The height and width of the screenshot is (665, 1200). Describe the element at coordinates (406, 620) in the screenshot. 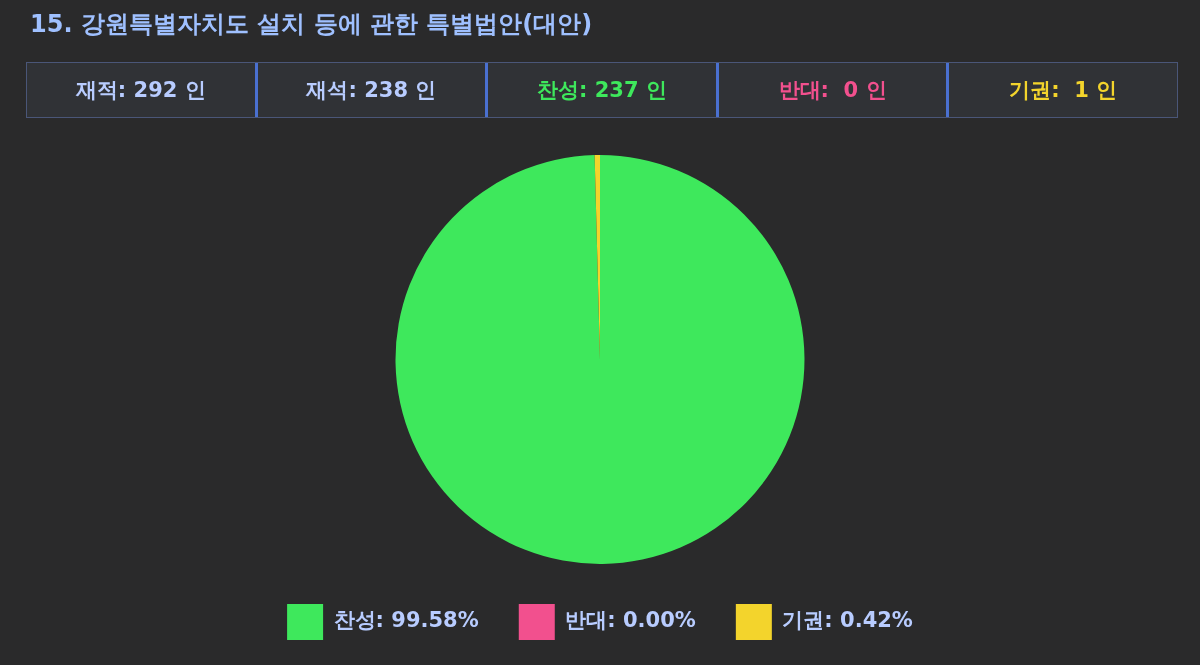

I see `legend-label: 찬성: 99.58%` at that location.